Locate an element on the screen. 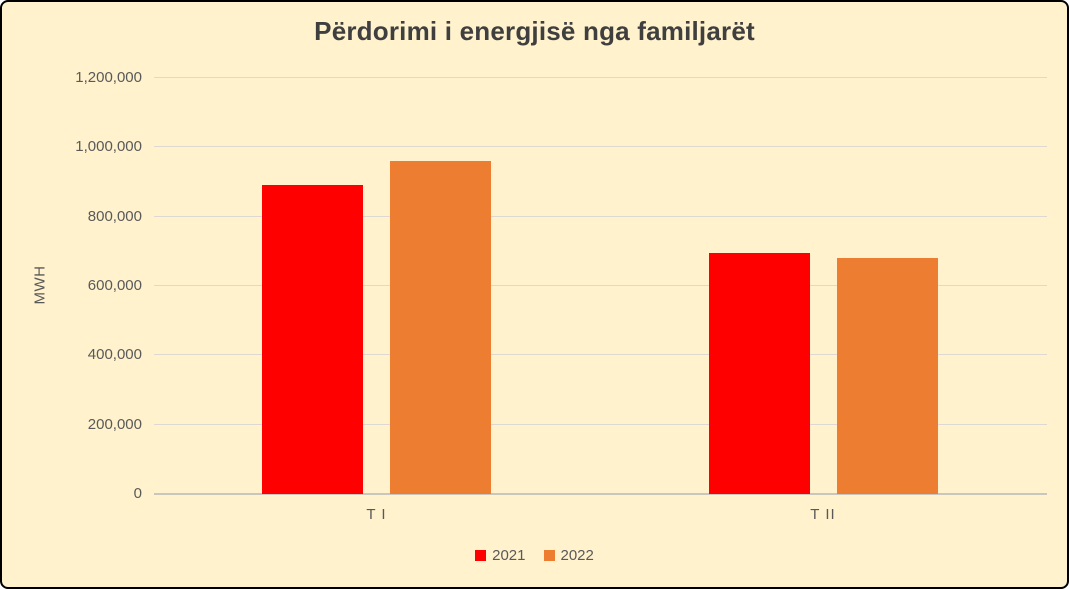 The width and height of the screenshot is (1069, 589). bar-2022-t-i is located at coordinates (440, 327).